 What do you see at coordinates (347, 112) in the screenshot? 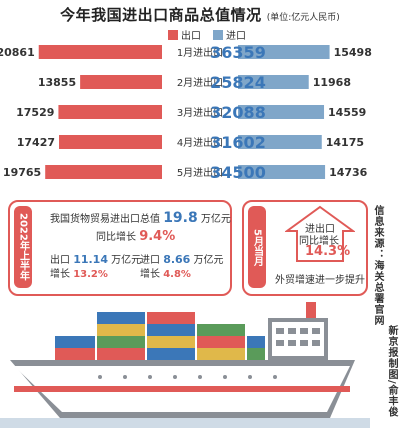
I see `import-value-label: 14559` at bounding box center [347, 112].